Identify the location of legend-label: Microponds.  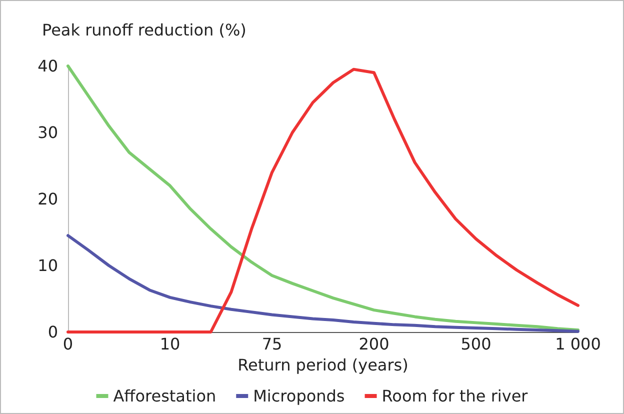
(299, 396).